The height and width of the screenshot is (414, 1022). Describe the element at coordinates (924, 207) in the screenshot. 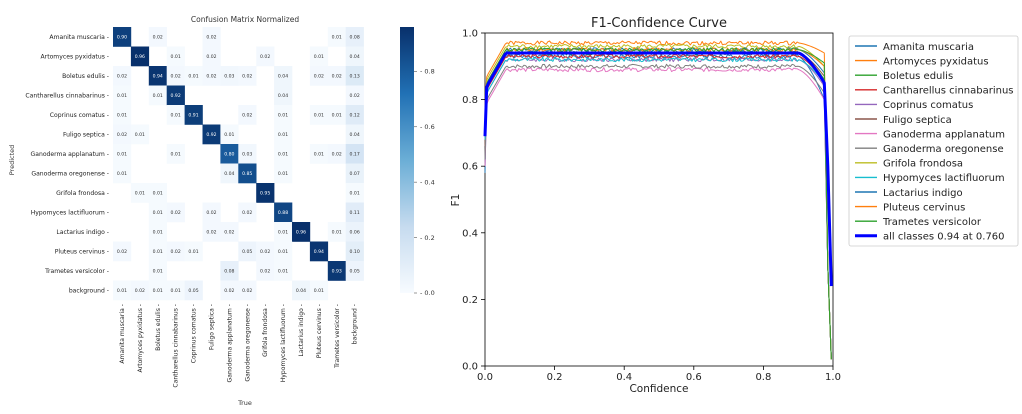

I see `legend-entry-label: Pluteus cervinus` at that location.